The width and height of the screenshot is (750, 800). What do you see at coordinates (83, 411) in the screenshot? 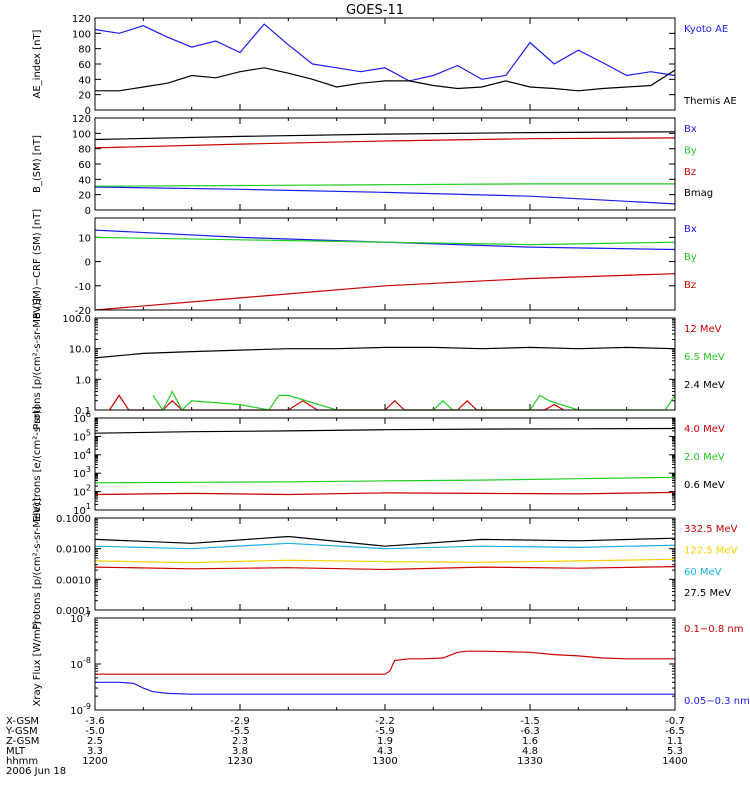
I see `y-tick-label: 0.1` at bounding box center [83, 411].